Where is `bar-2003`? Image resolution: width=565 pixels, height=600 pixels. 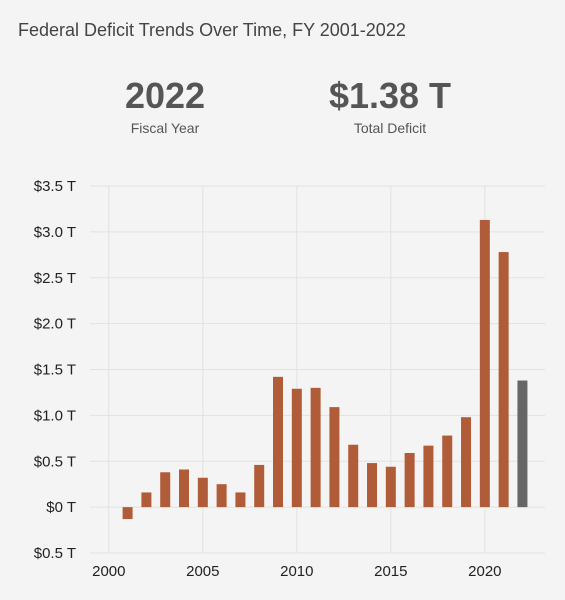 bar-2003 is located at coordinates (165, 490).